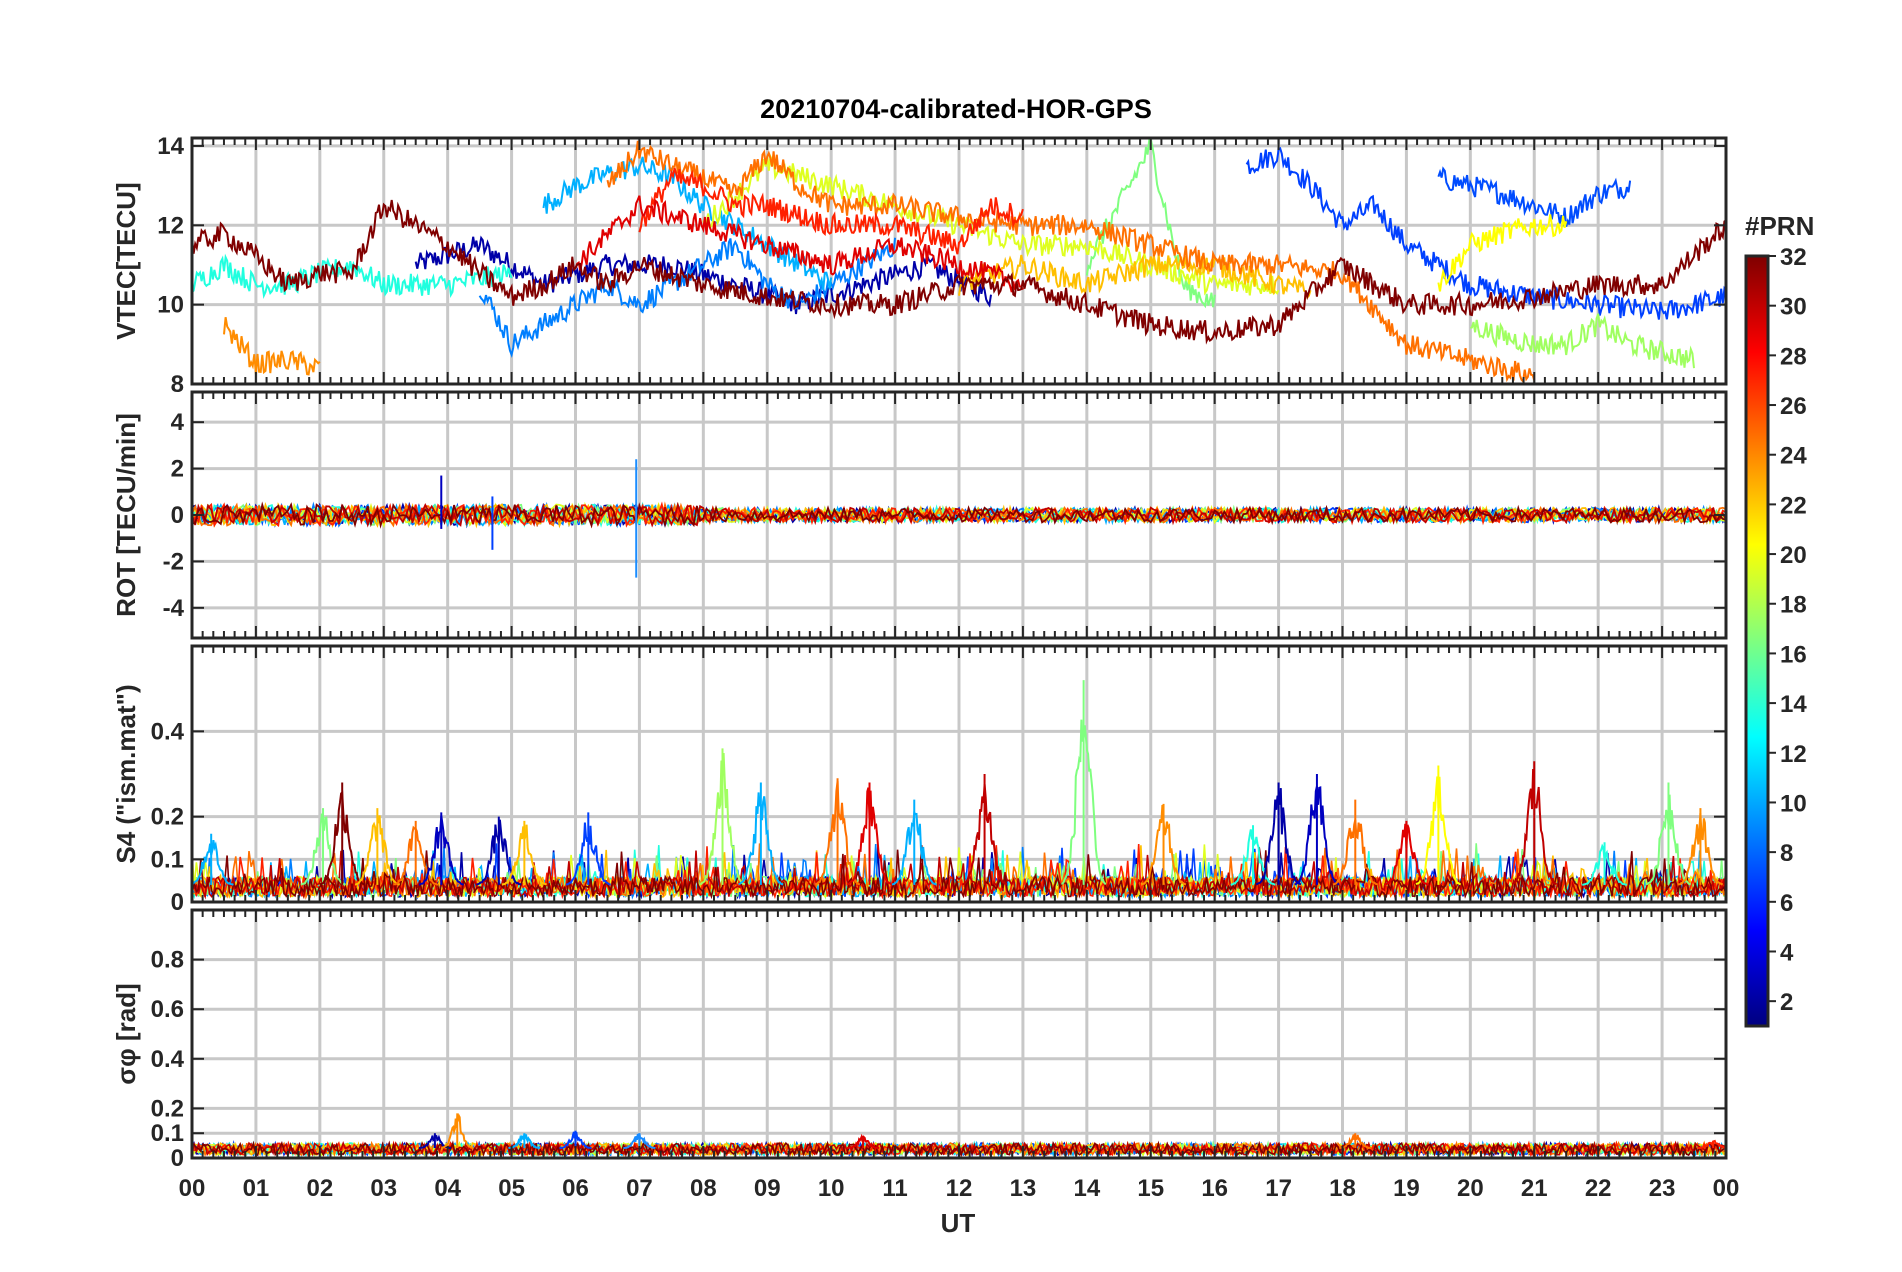 The image size is (1902, 1272). What do you see at coordinates (894, 1188) in the screenshot?
I see `x-tick-label: 11` at bounding box center [894, 1188].